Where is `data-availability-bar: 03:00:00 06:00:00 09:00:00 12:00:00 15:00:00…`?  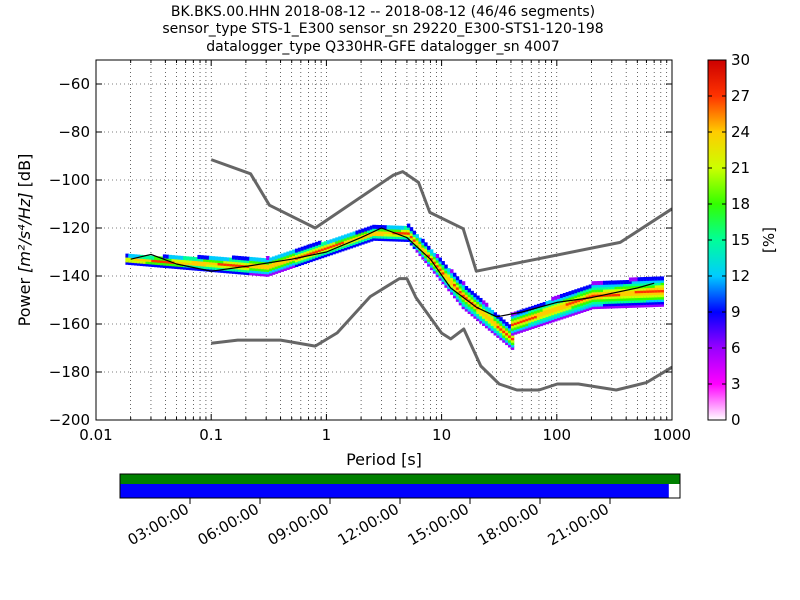 data-availability-bar: 03:00:00 06:00:00 09:00:00 12:00:00 15:00:00… is located at coordinates (400, 511).